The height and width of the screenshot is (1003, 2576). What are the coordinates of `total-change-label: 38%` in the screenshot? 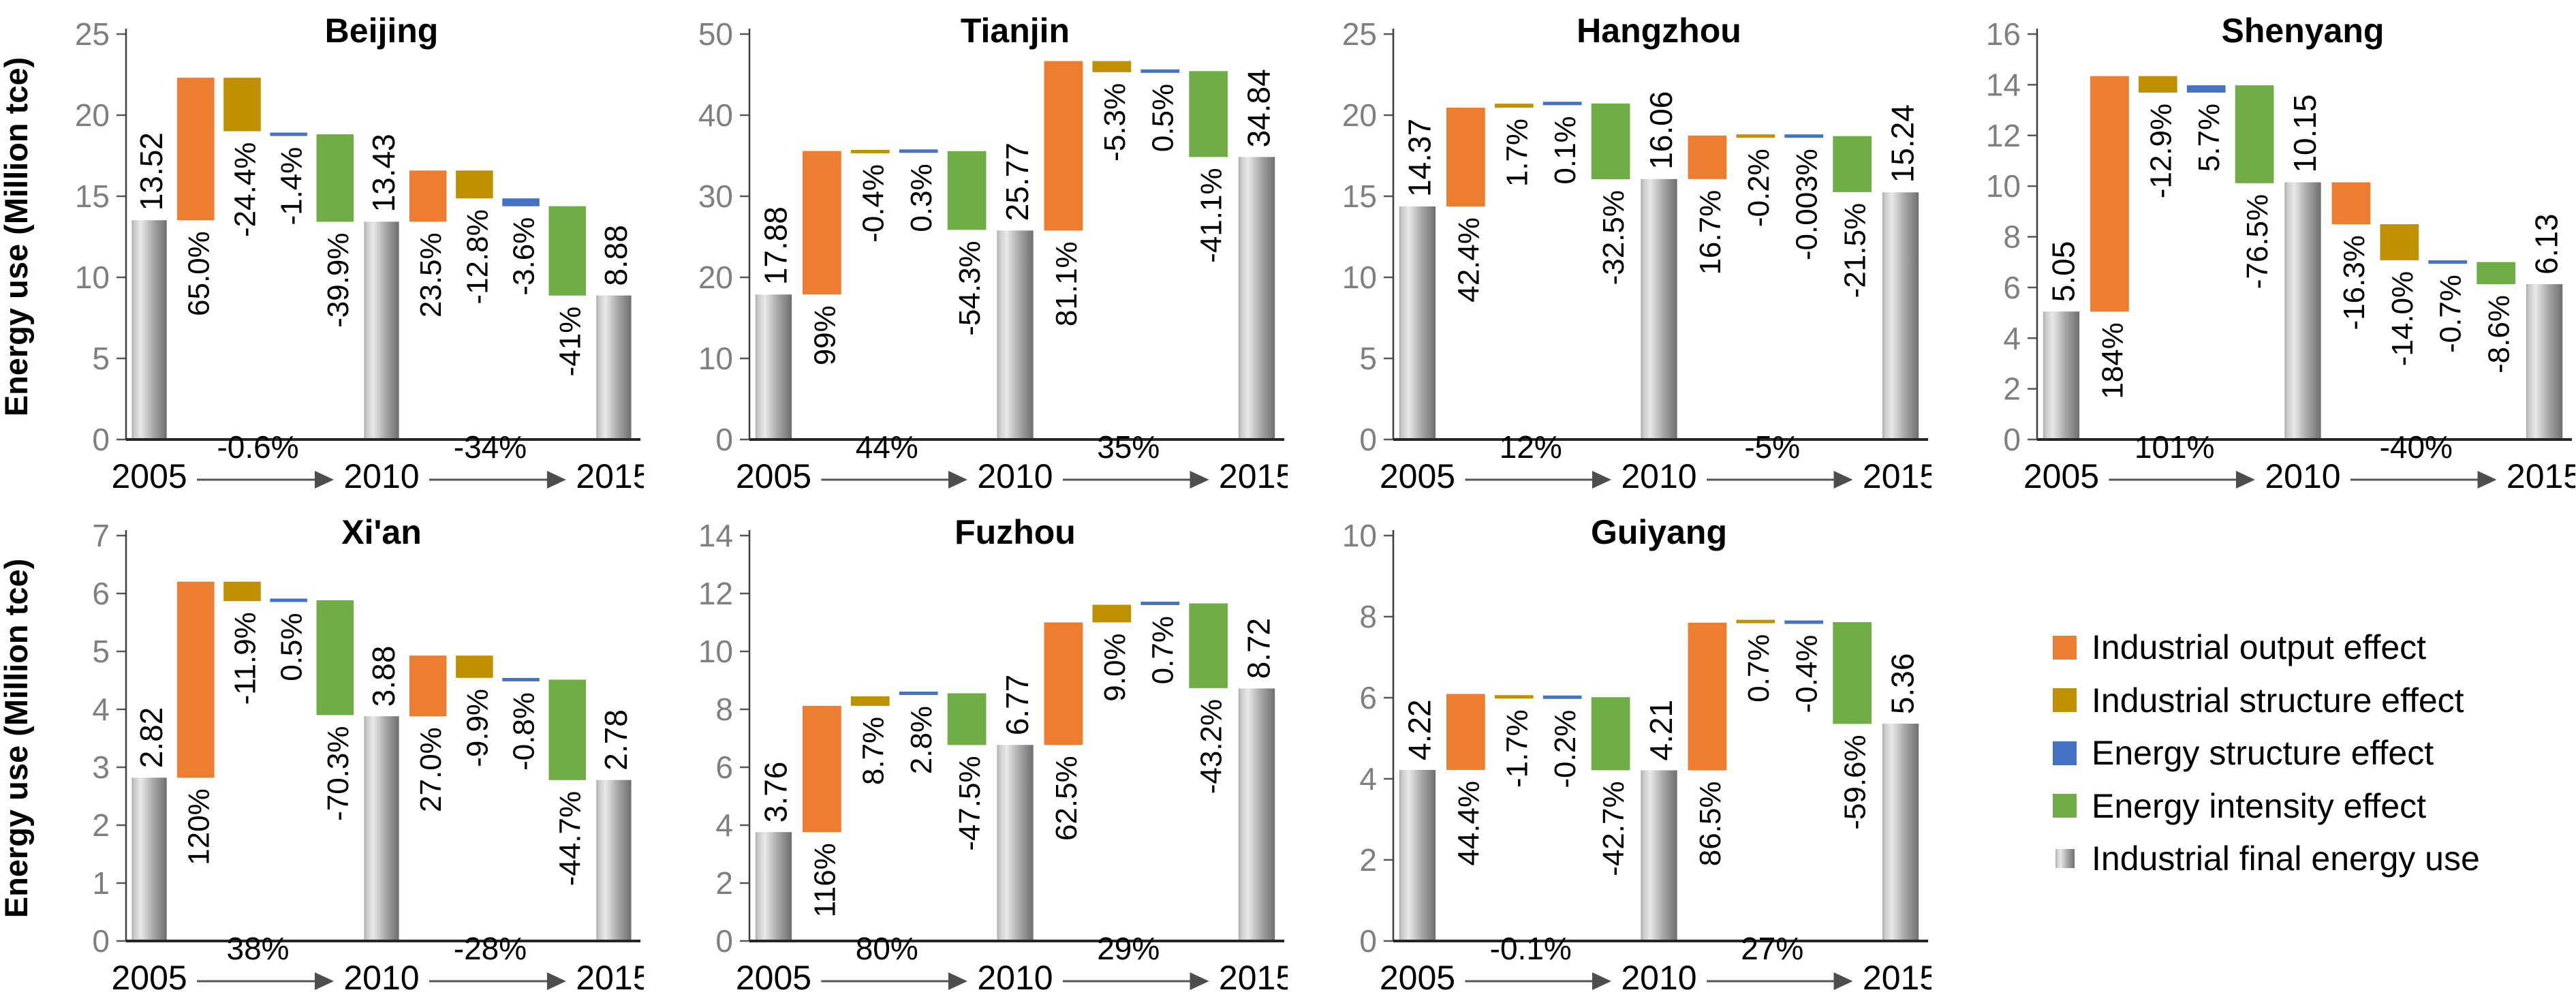 It's located at (258, 949).